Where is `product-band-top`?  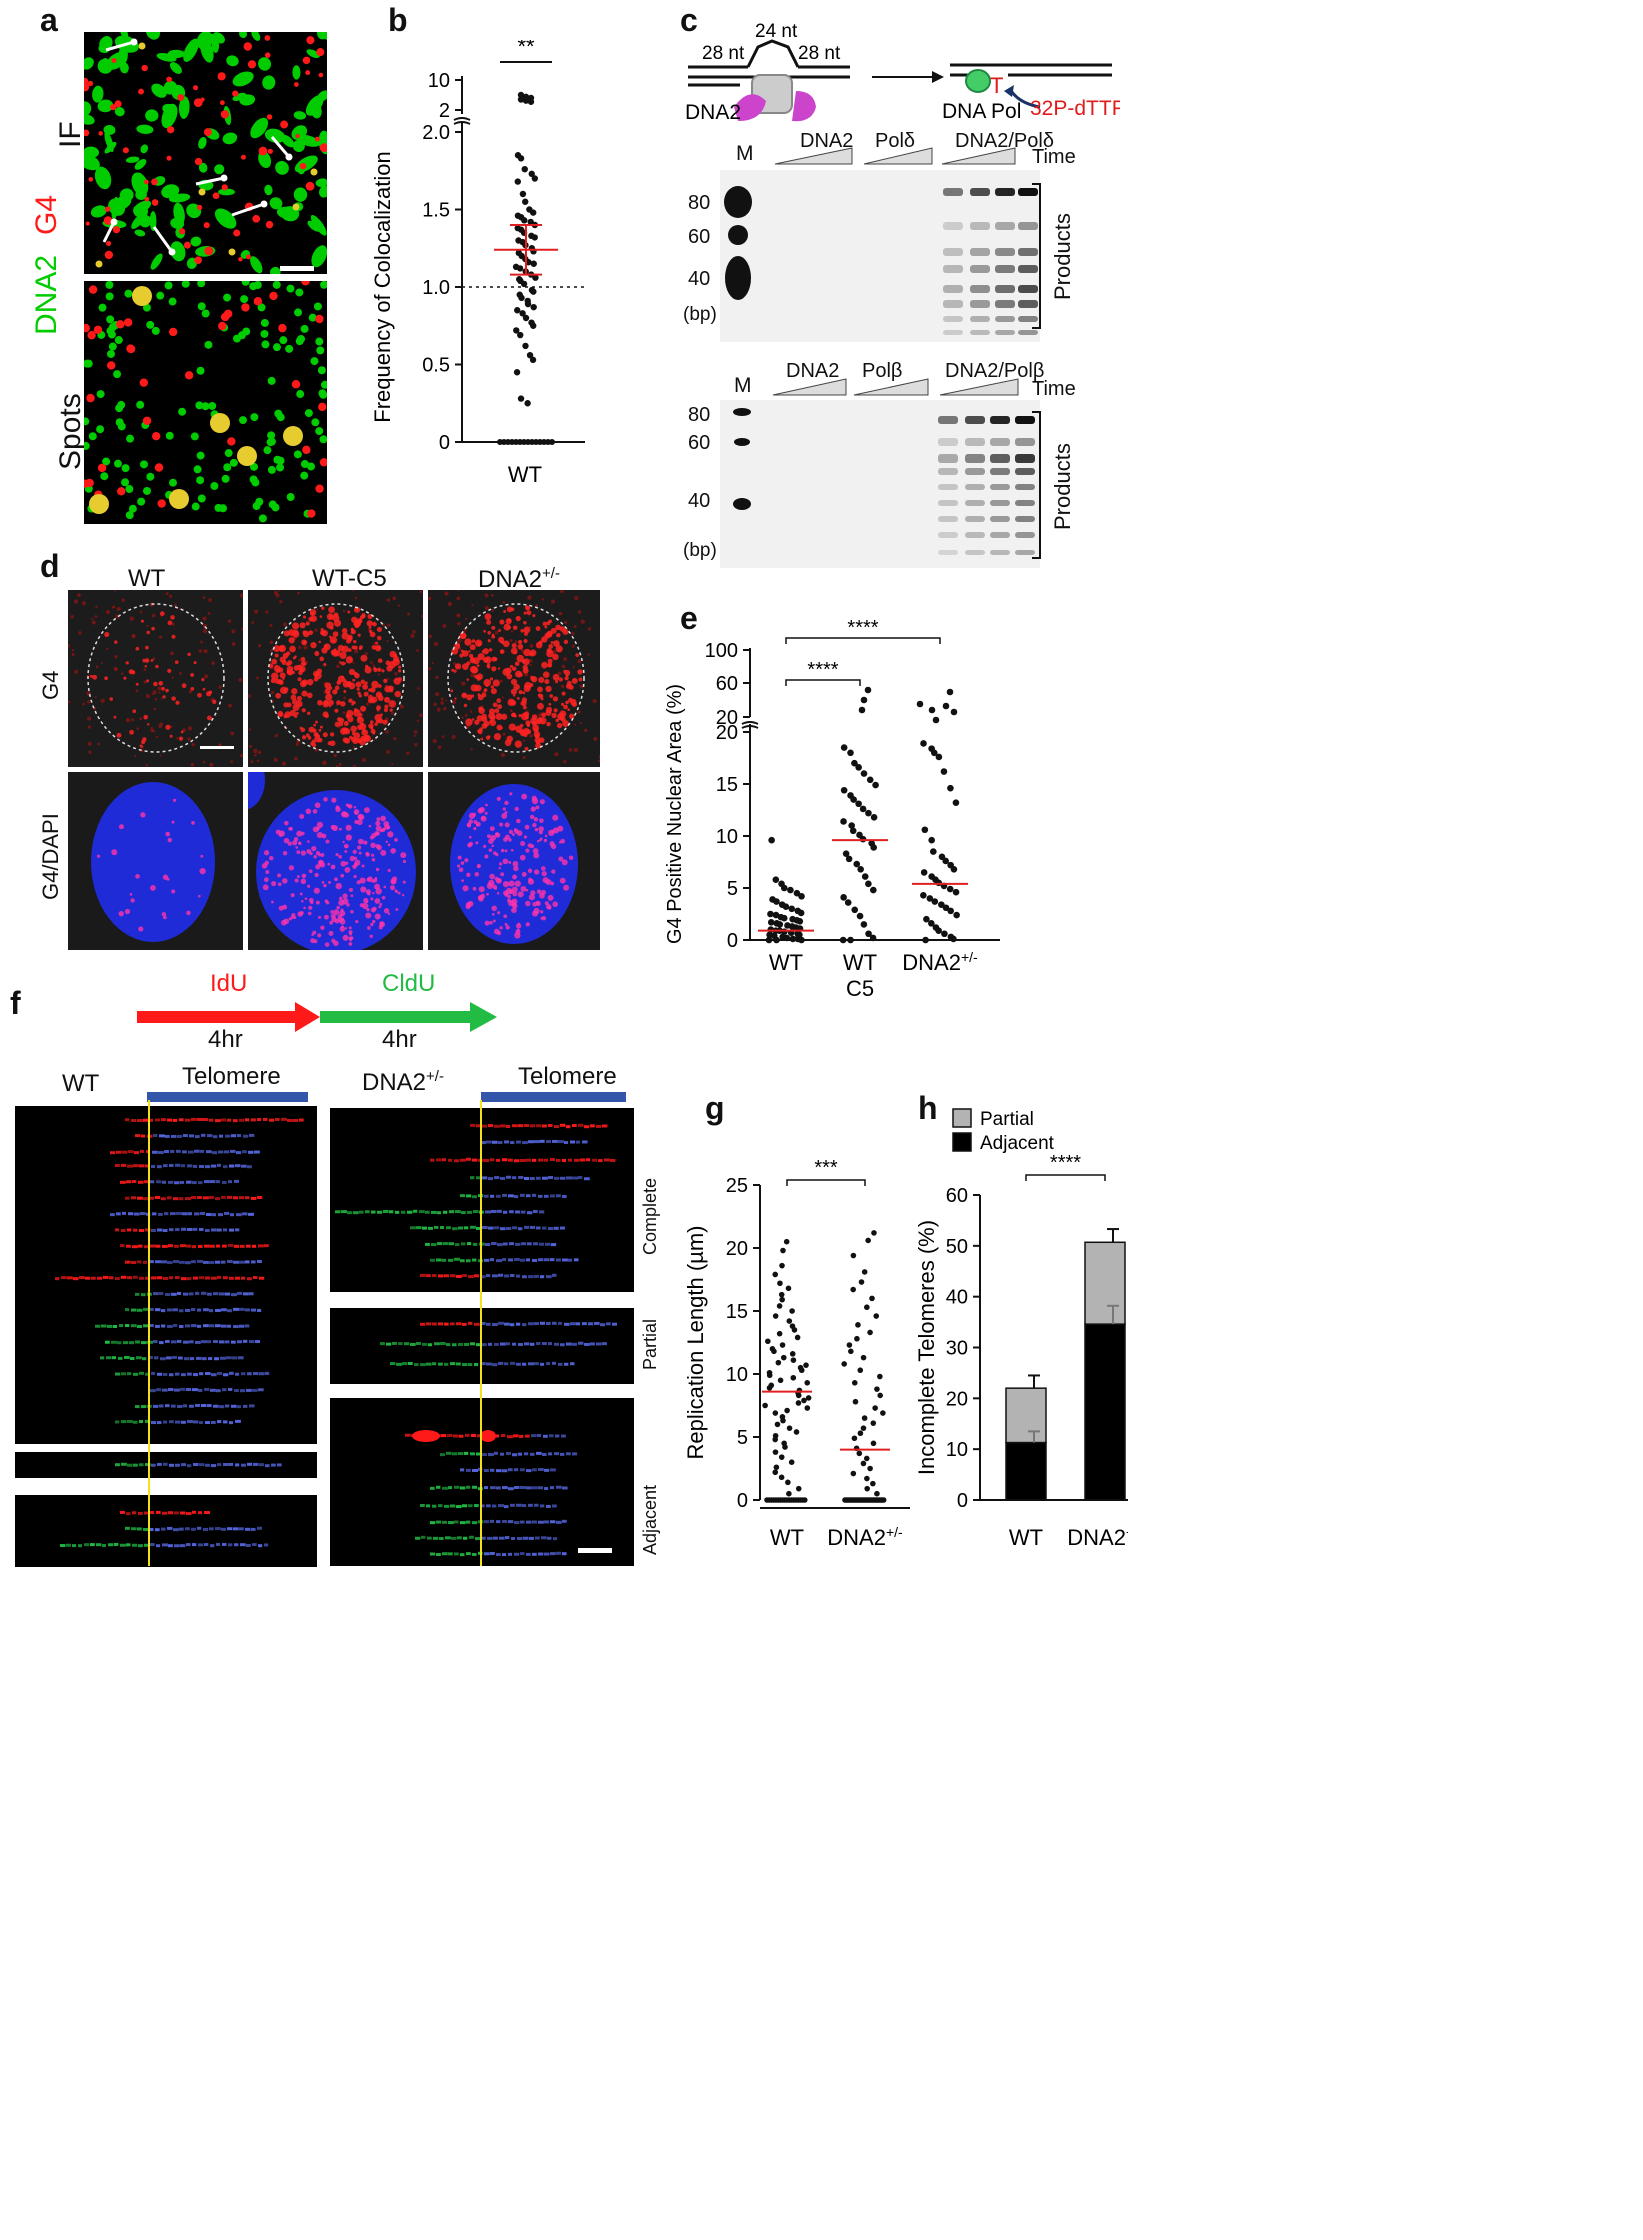
product-band-top is located at coordinates (1025, 420).